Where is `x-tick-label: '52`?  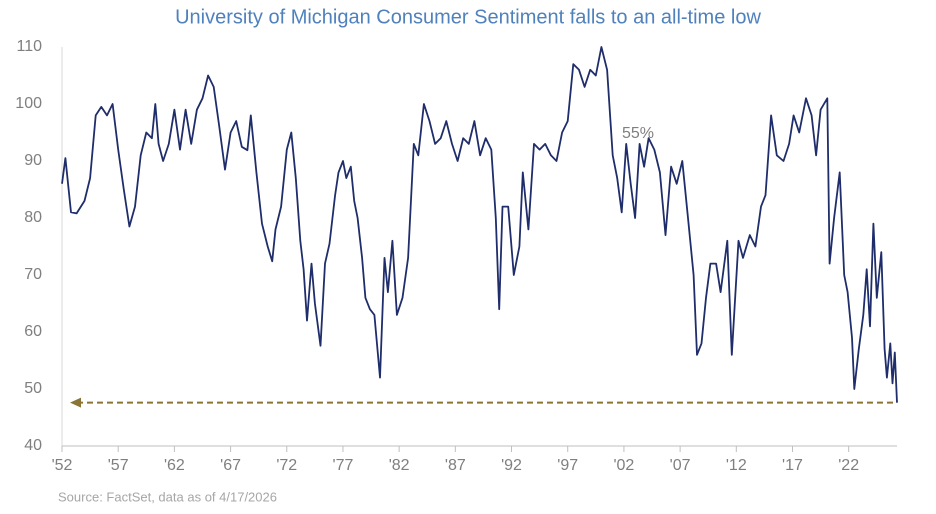
x-tick-label: '52 is located at coordinates (62, 465).